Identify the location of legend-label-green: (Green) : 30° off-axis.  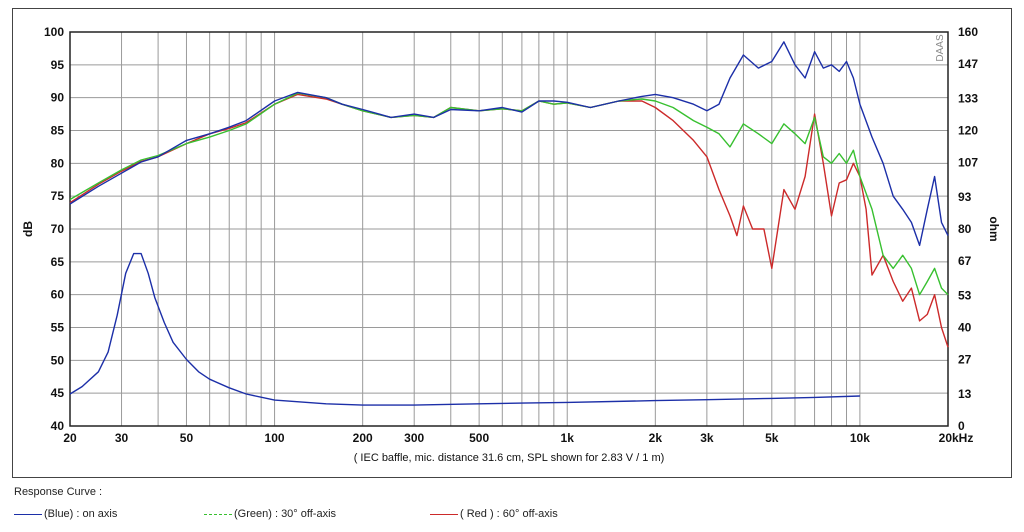
(285, 514).